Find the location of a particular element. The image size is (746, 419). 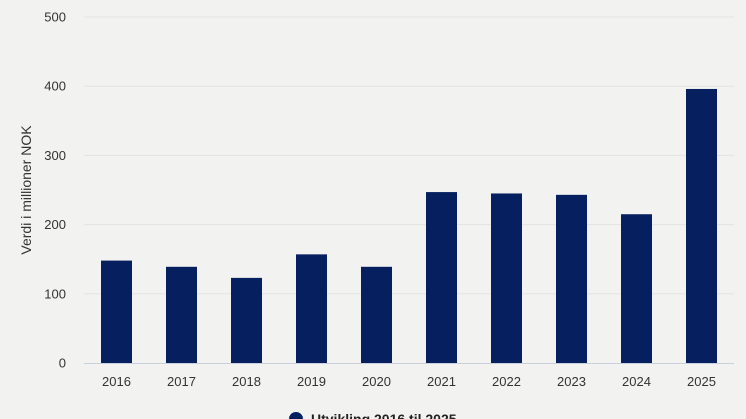

x-tick-label: 2024 is located at coordinates (636, 381).